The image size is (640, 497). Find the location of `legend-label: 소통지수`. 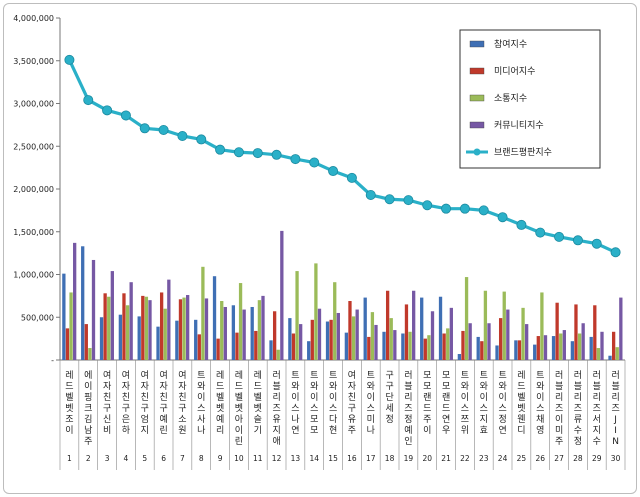

legend-label: 소통지수 is located at coordinates (510, 98).